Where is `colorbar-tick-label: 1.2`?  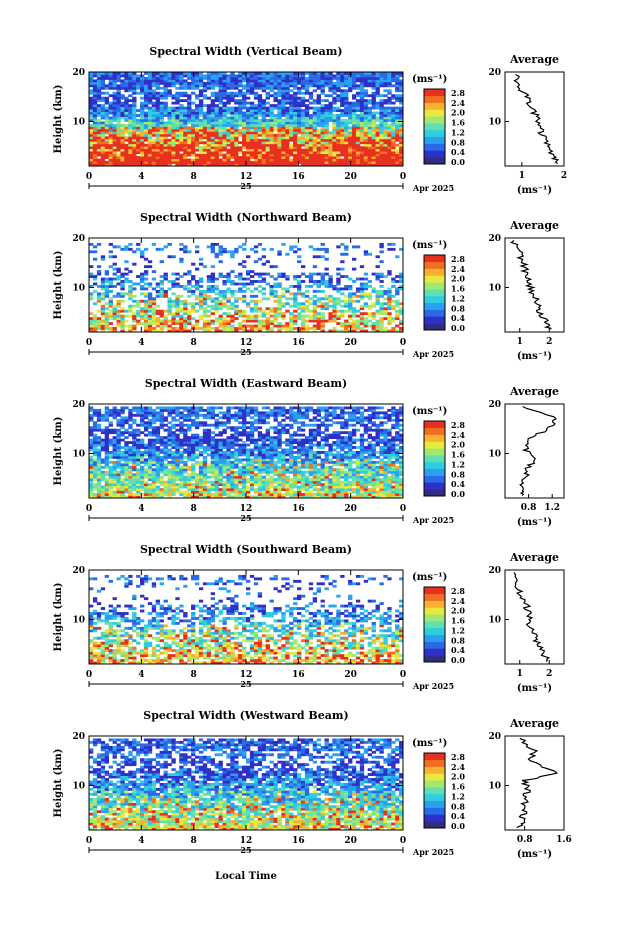 colorbar-tick-label: 1.2 is located at coordinates (458, 132).